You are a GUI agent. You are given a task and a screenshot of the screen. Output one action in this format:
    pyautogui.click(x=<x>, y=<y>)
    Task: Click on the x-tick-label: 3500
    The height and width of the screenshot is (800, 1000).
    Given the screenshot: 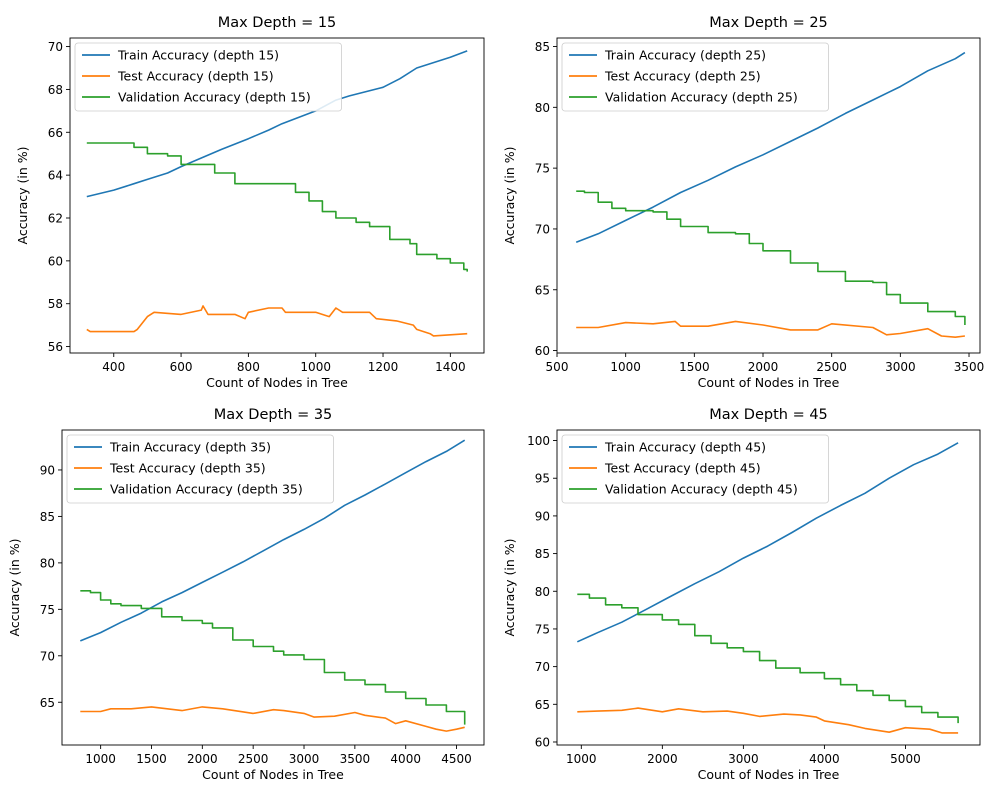 What is the action you would take?
    pyautogui.click(x=355, y=759)
    